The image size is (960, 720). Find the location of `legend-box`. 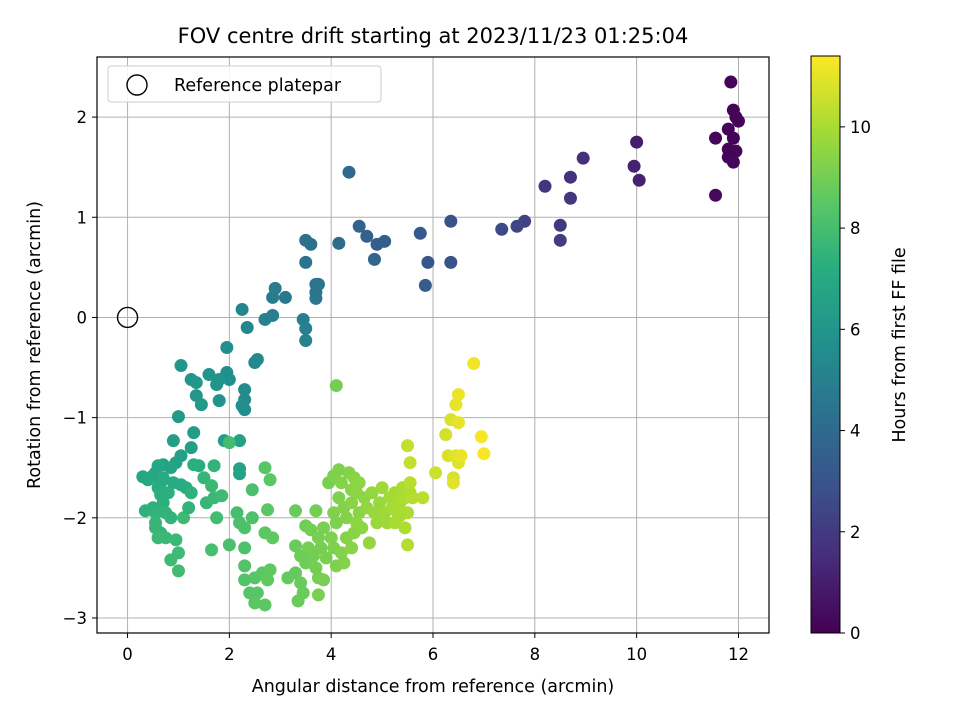

legend-box is located at coordinates (244, 84).